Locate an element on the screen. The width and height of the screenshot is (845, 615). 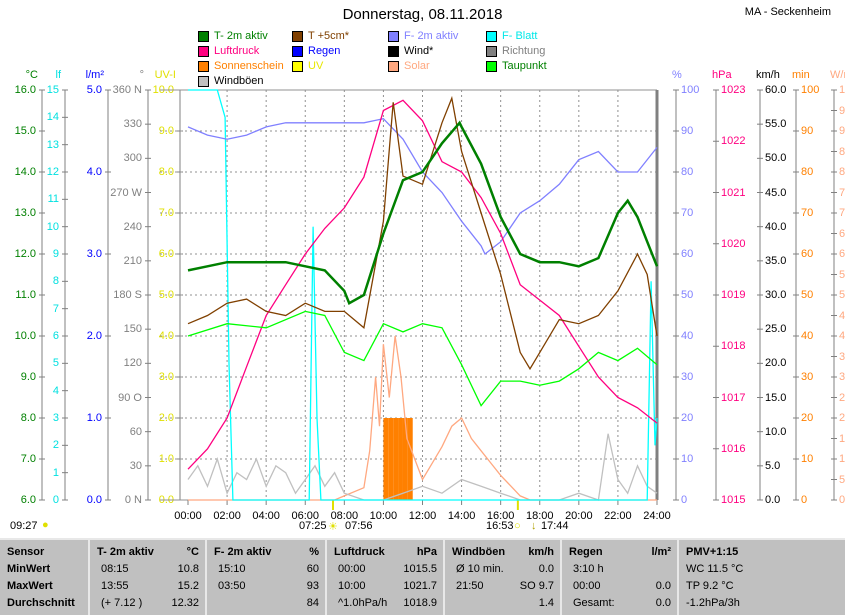
x-tick-label: 06:00 is located at coordinates (305, 516).